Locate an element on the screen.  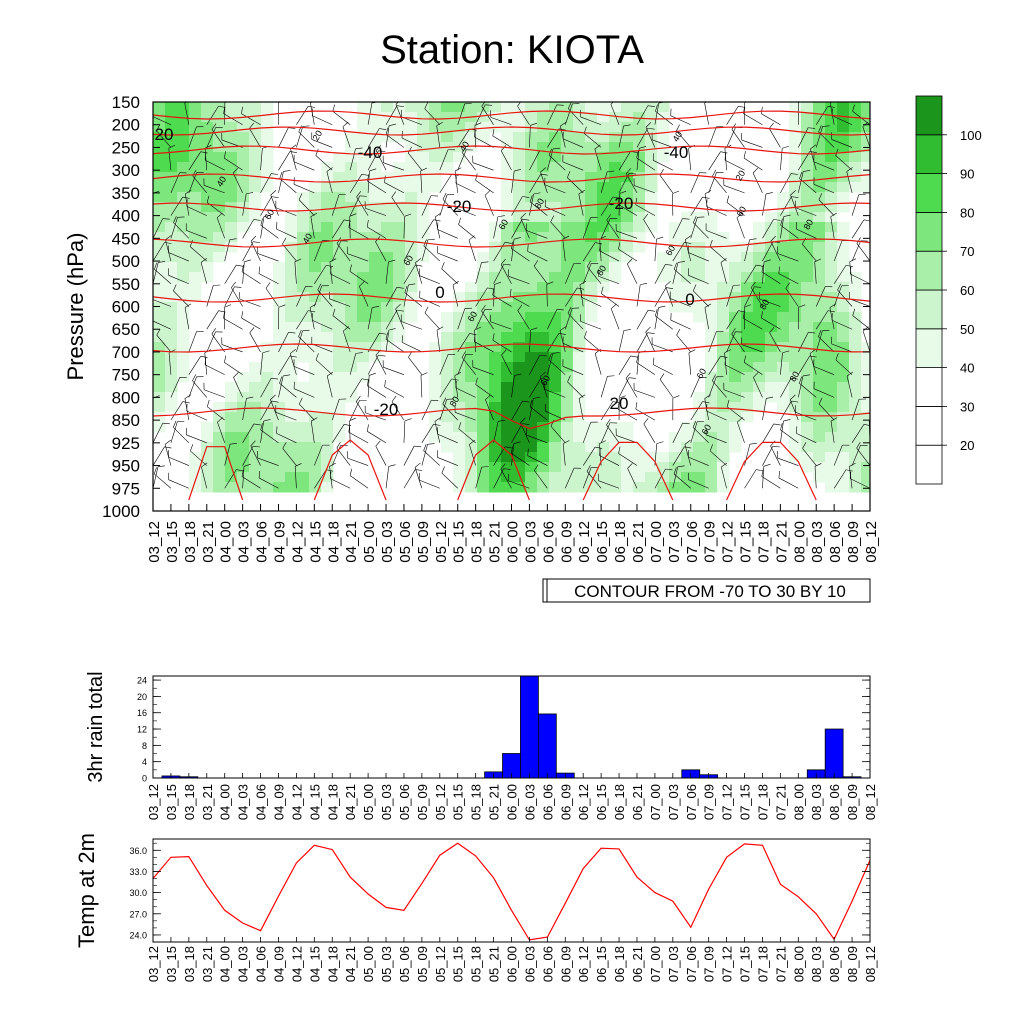
x-tick-label: 04_12 is located at coordinates (296, 964).